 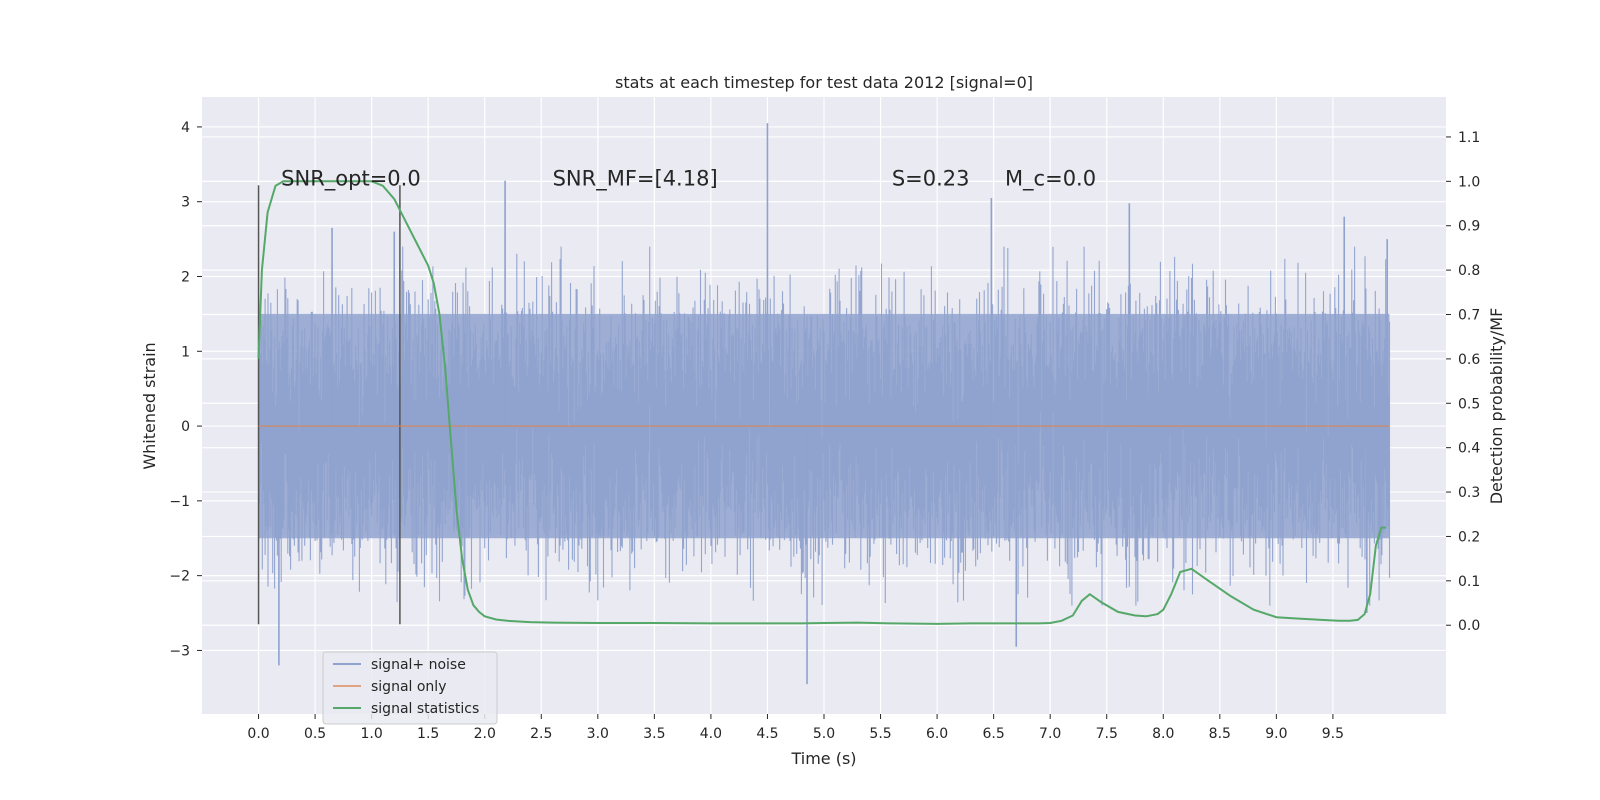 I want to click on x-tick-label-4: 2.0, so click(x=485, y=734).